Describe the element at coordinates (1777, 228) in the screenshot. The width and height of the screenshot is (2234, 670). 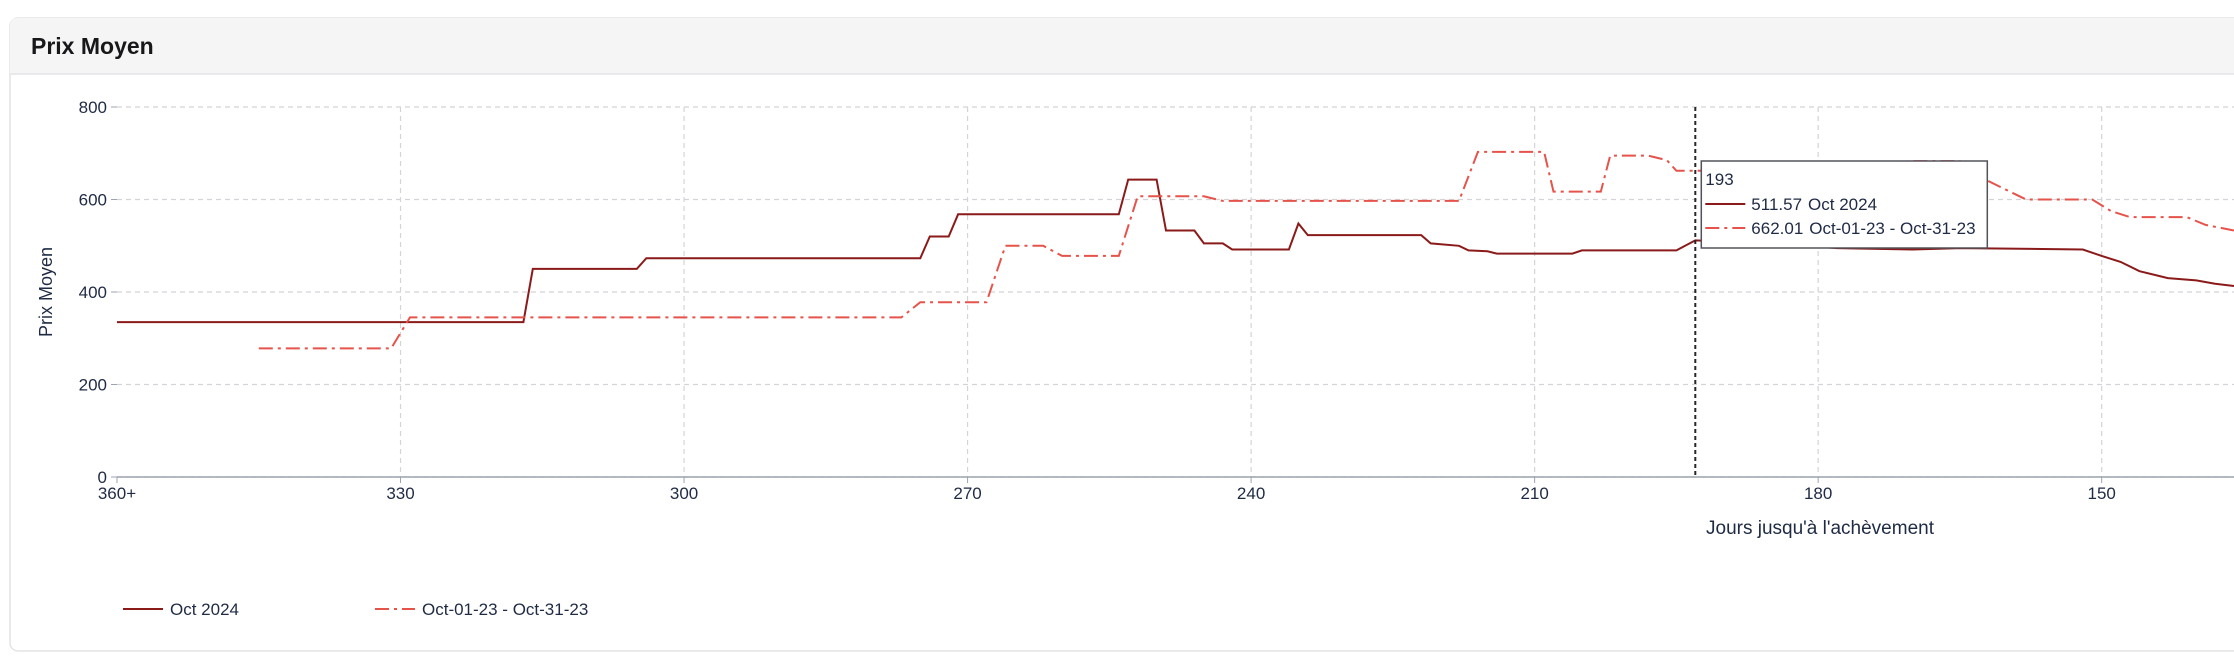
I see `tooltip-value: 662.01` at that location.